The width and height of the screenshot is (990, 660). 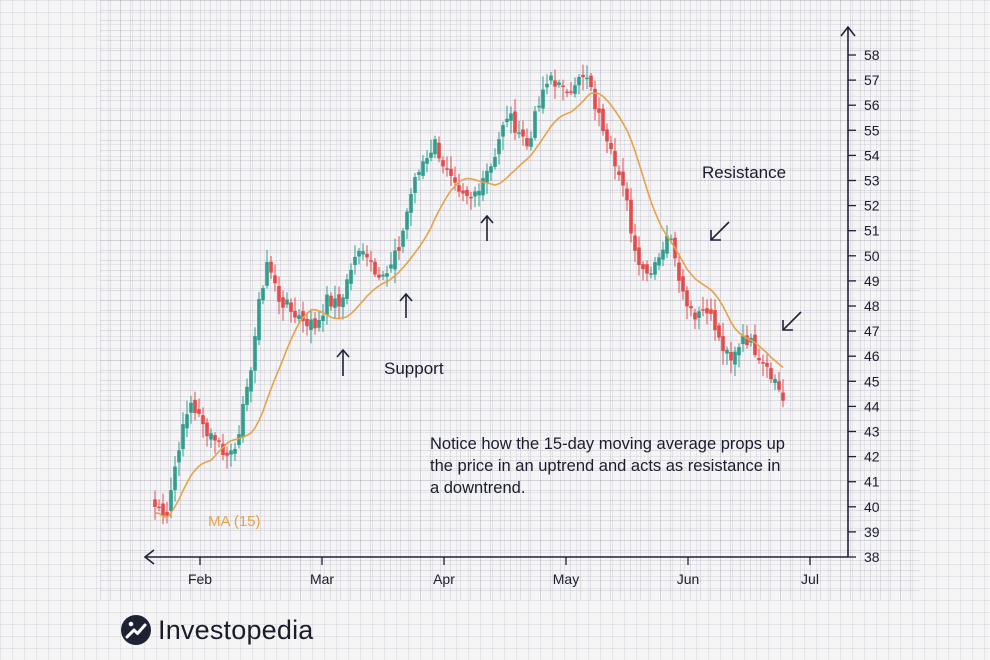 I want to click on y-tick-label: 50, so click(x=872, y=256).